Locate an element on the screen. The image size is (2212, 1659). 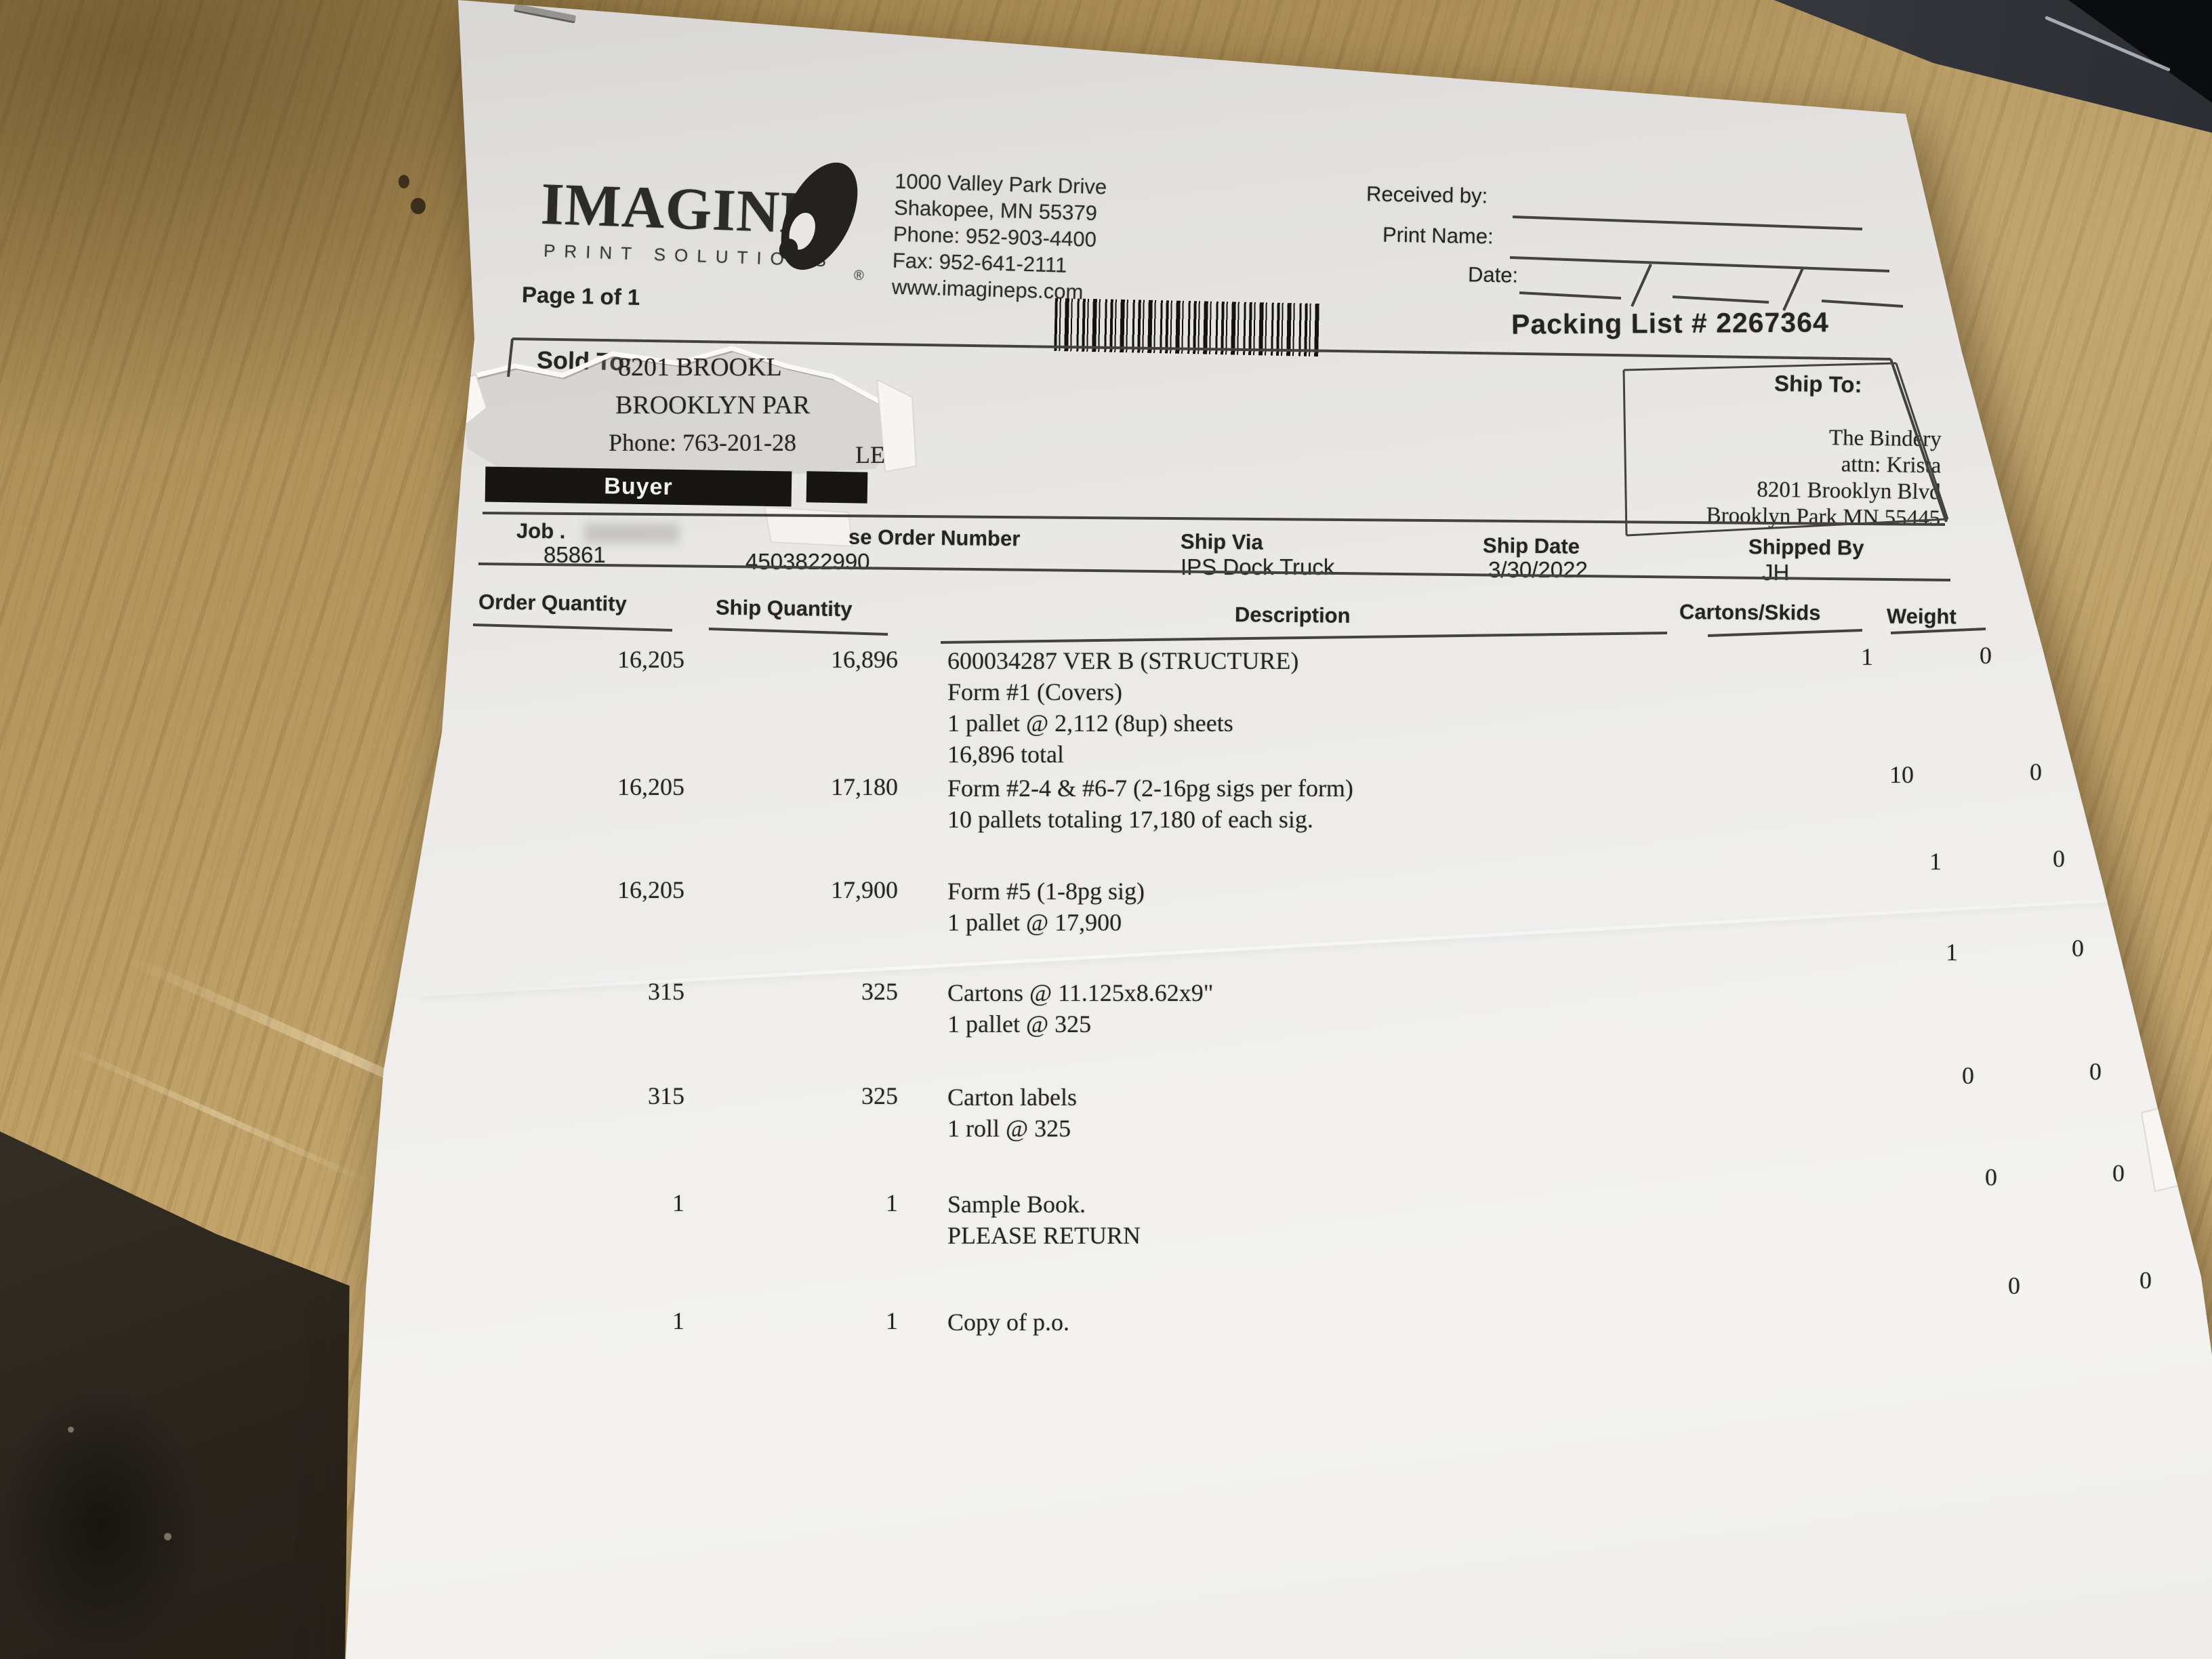
registered-trademark-symbol: ® is located at coordinates (859, 275).